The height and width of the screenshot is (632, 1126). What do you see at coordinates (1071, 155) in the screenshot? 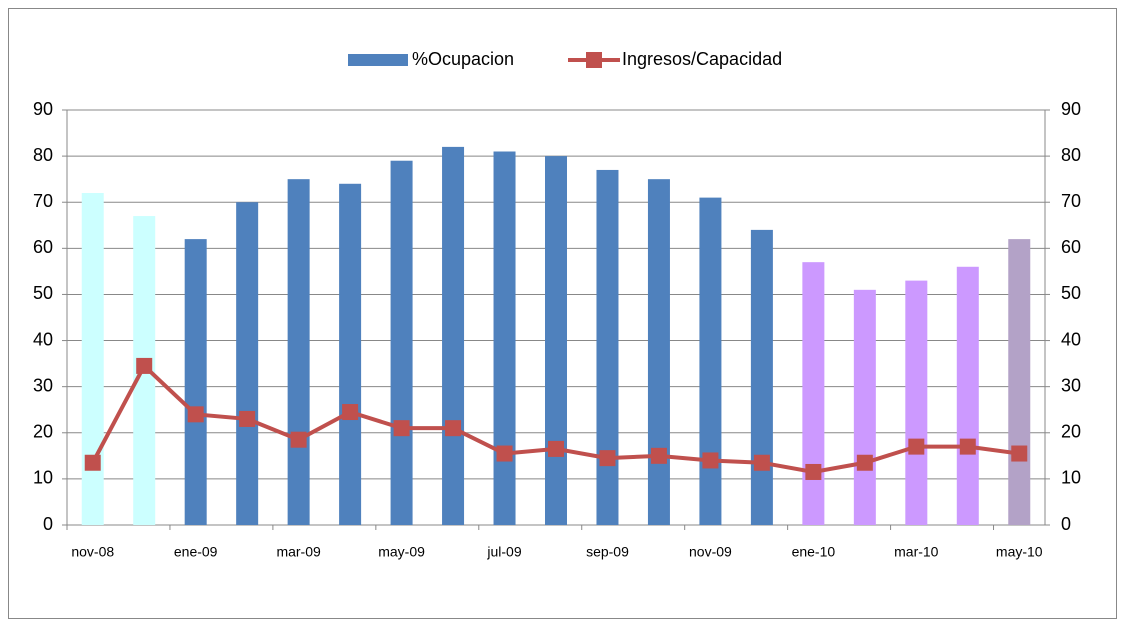
I see `y2-tick-label: 80` at bounding box center [1071, 155].